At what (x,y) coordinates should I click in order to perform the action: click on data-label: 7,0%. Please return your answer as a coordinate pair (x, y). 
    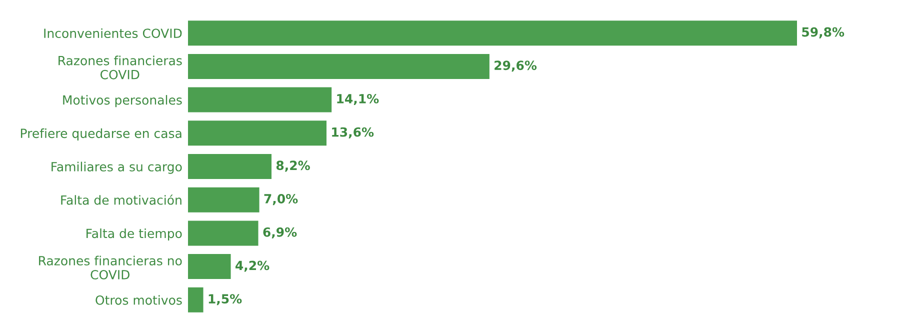
    Looking at the image, I should click on (281, 200).